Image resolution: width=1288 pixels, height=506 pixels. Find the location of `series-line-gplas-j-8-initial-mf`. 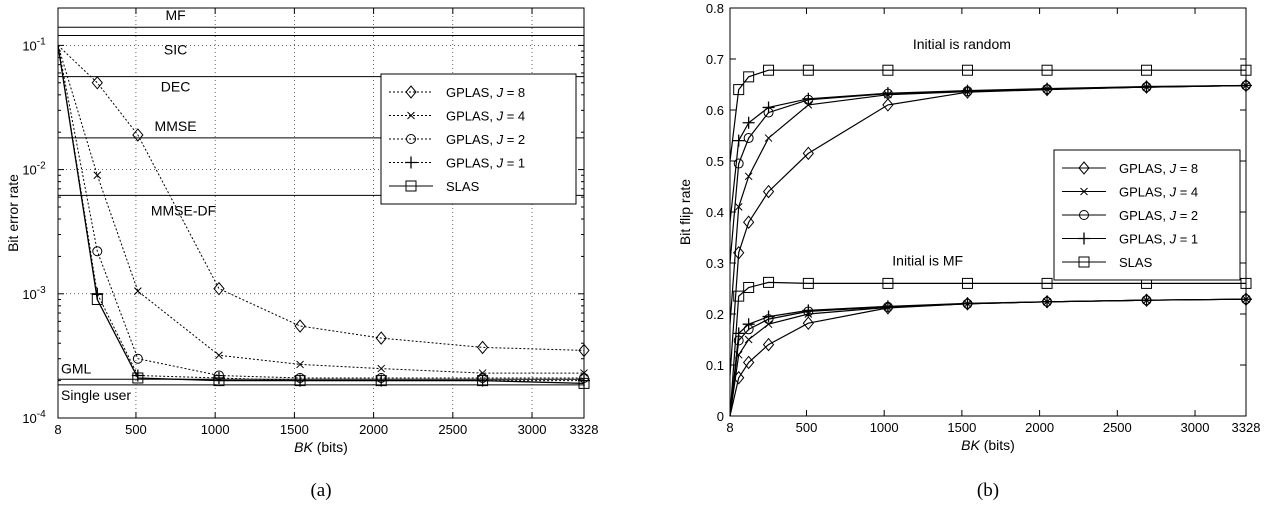

series-line-gplas-j-8-initial-mf is located at coordinates (988, 357).